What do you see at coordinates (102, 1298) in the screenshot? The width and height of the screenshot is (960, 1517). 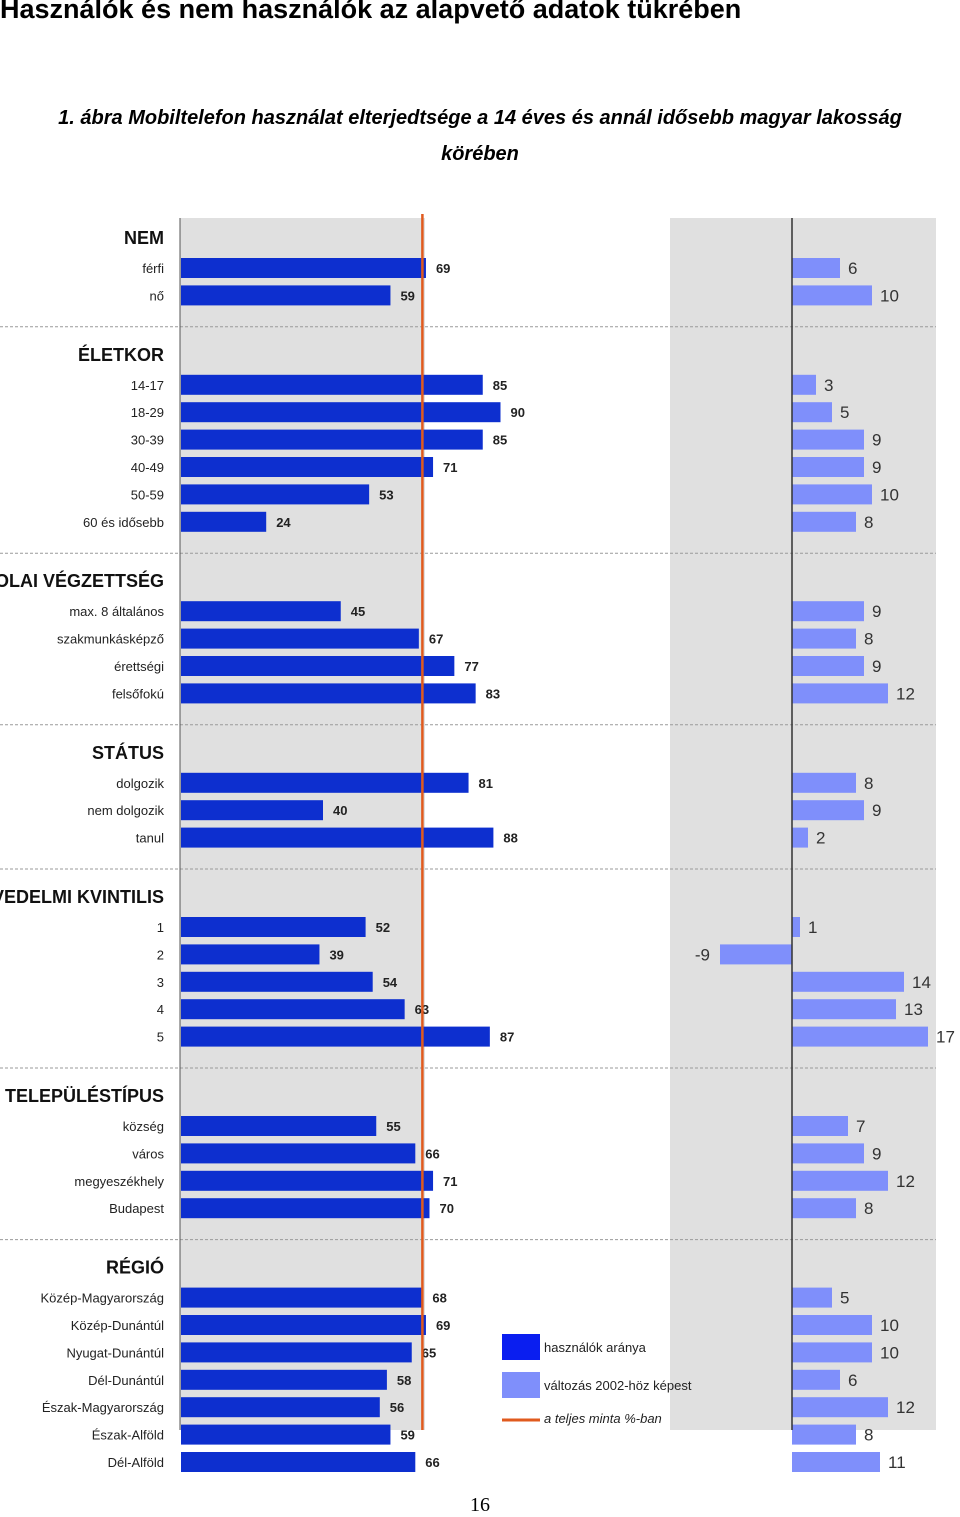 I see `category-label: Közép-Magyarország` at bounding box center [102, 1298].